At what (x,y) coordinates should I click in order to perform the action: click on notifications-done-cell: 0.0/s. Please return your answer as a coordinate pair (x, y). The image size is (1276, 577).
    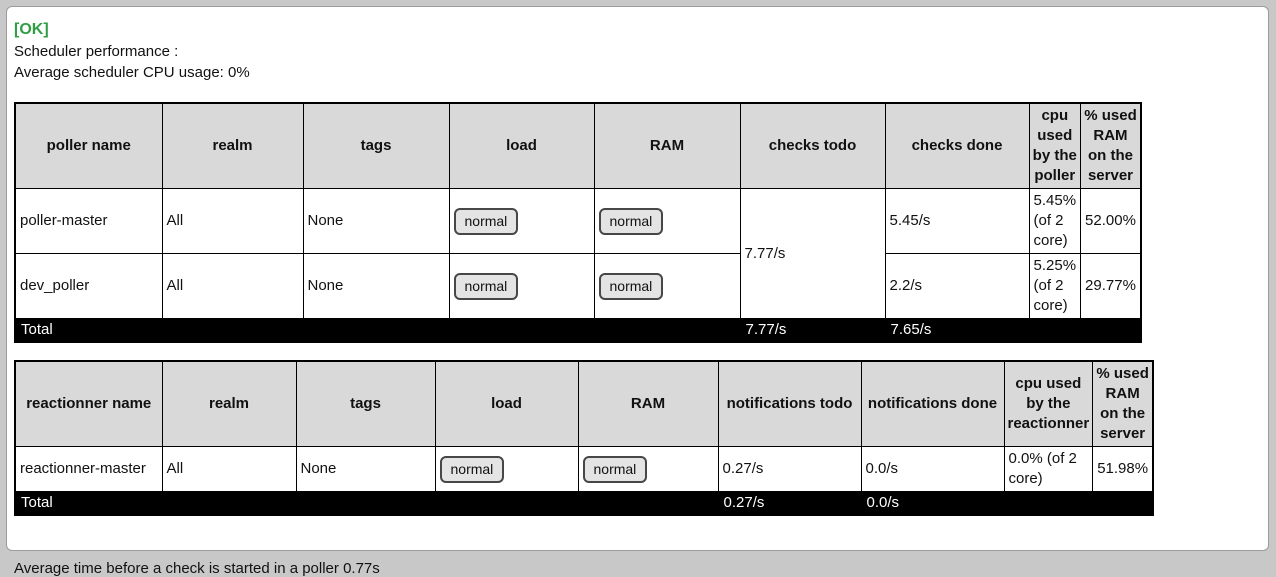
    Looking at the image, I should click on (932, 469).